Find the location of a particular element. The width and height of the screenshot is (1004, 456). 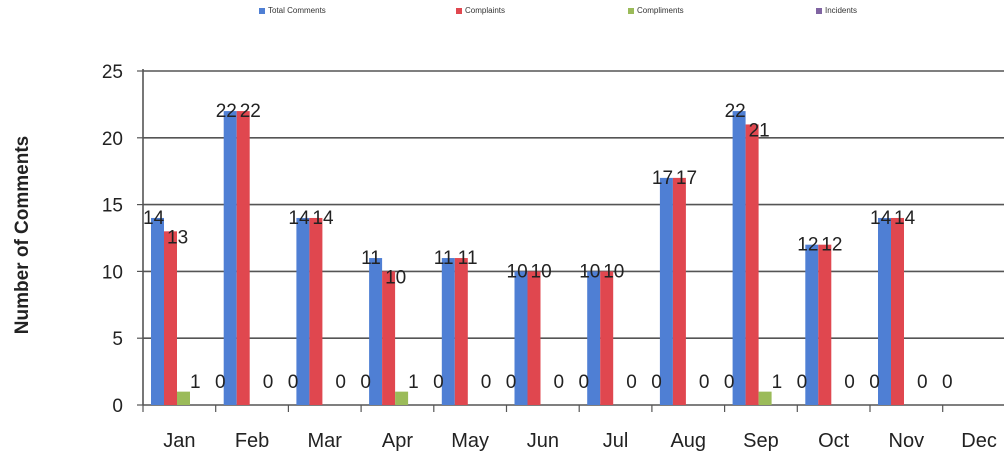

x-tick-label: Feb is located at coordinates (252, 441).